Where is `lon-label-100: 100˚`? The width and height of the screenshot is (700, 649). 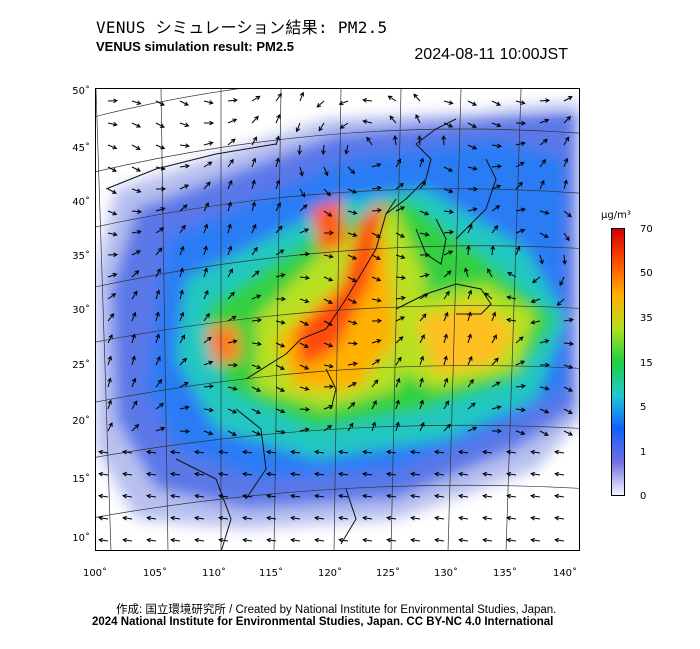
lon-label-100: 100˚ is located at coordinates (95, 573).